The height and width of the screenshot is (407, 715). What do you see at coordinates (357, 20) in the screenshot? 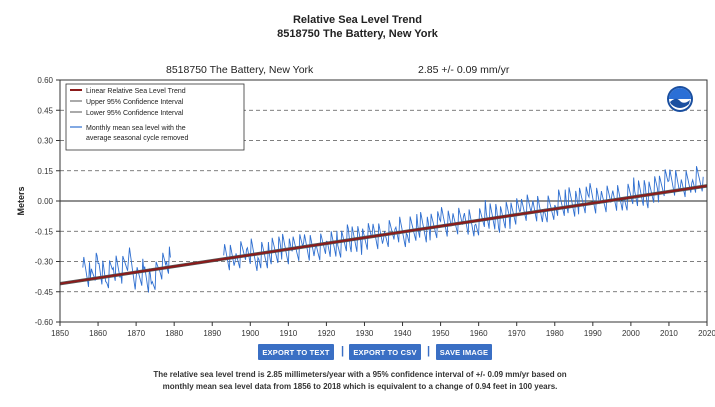
I see `page-title: Relative Sea Level Trend` at bounding box center [357, 20].